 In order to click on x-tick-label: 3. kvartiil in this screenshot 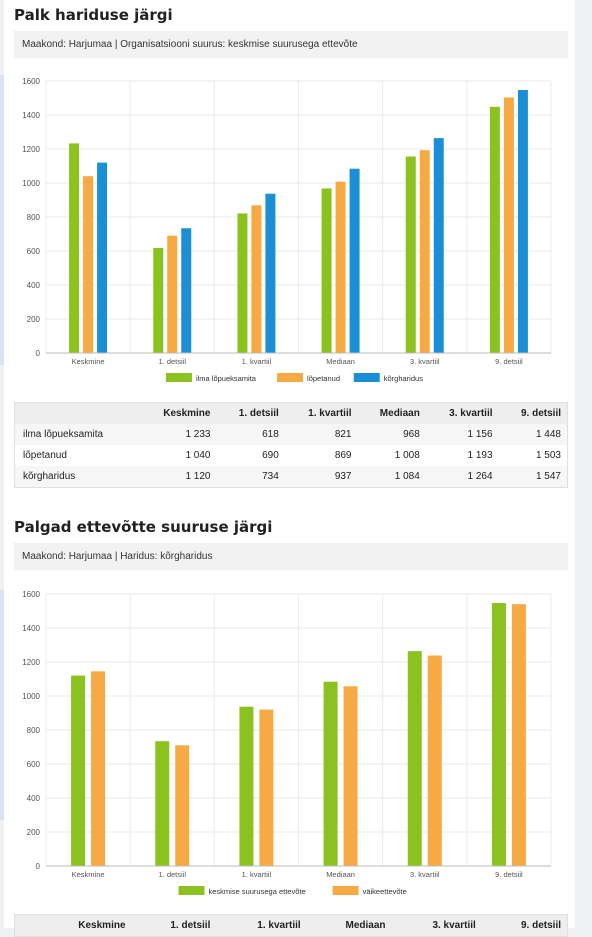, I will do `click(425, 874)`.